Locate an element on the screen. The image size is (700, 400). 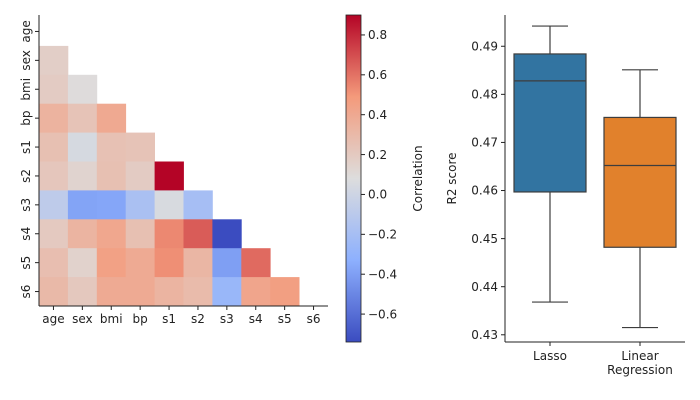
colorbar-tick-label: −0.2 is located at coordinates (382, 235).